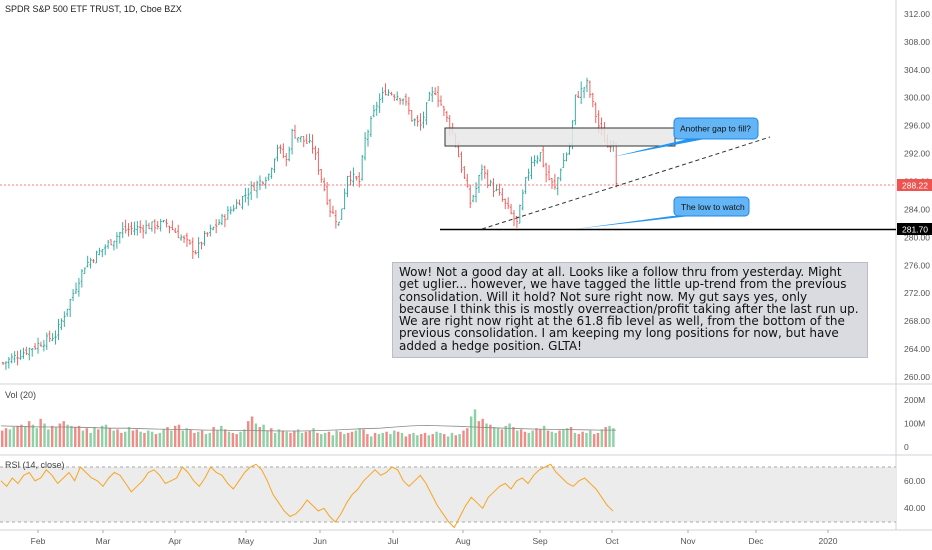 This screenshot has width=932, height=550. I want to click on time-axis-label: Feb, so click(38, 541).